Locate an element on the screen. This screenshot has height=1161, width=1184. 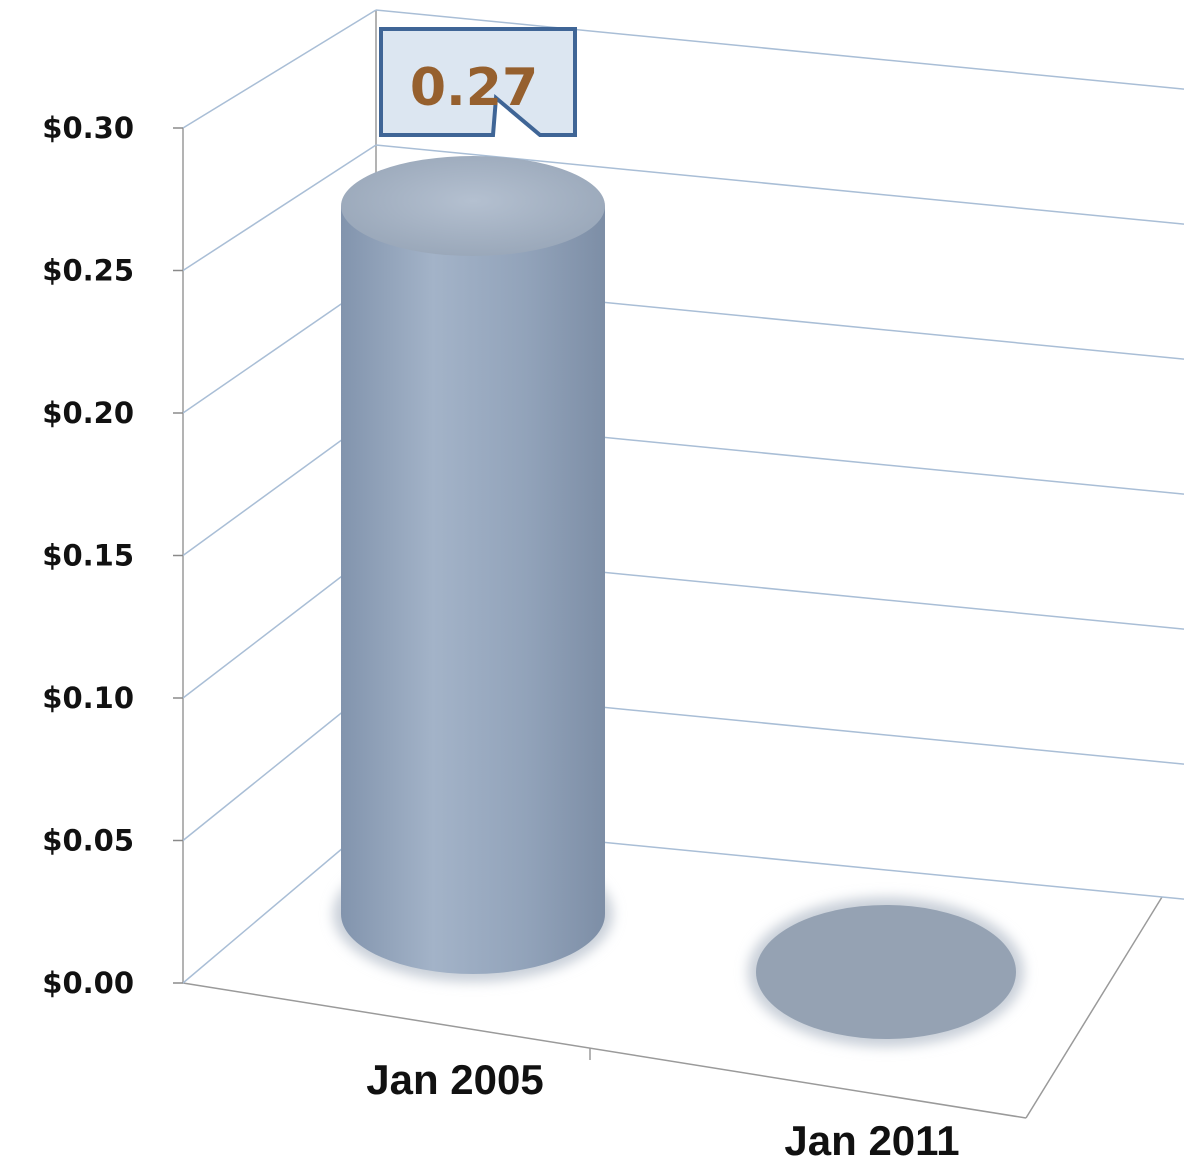
y-tick-label-2: $0.10 is located at coordinates (88, 698).